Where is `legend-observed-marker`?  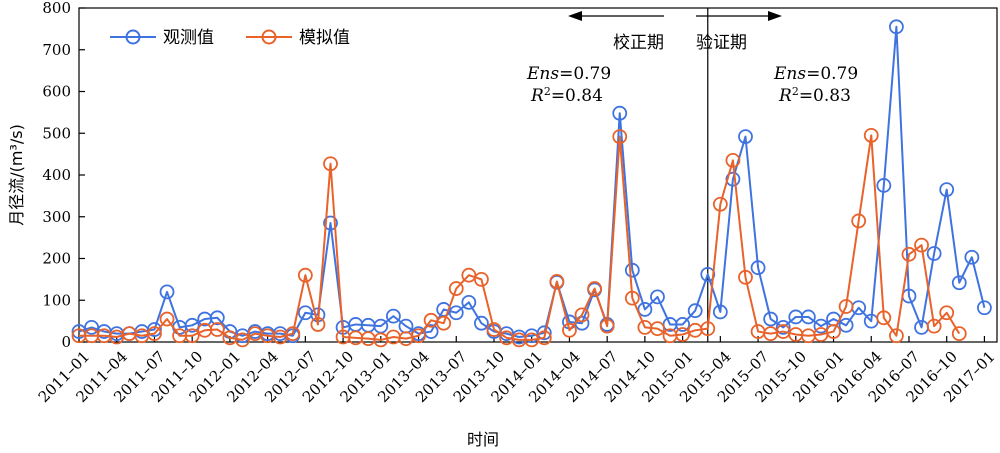 legend-observed-marker is located at coordinates (133, 37).